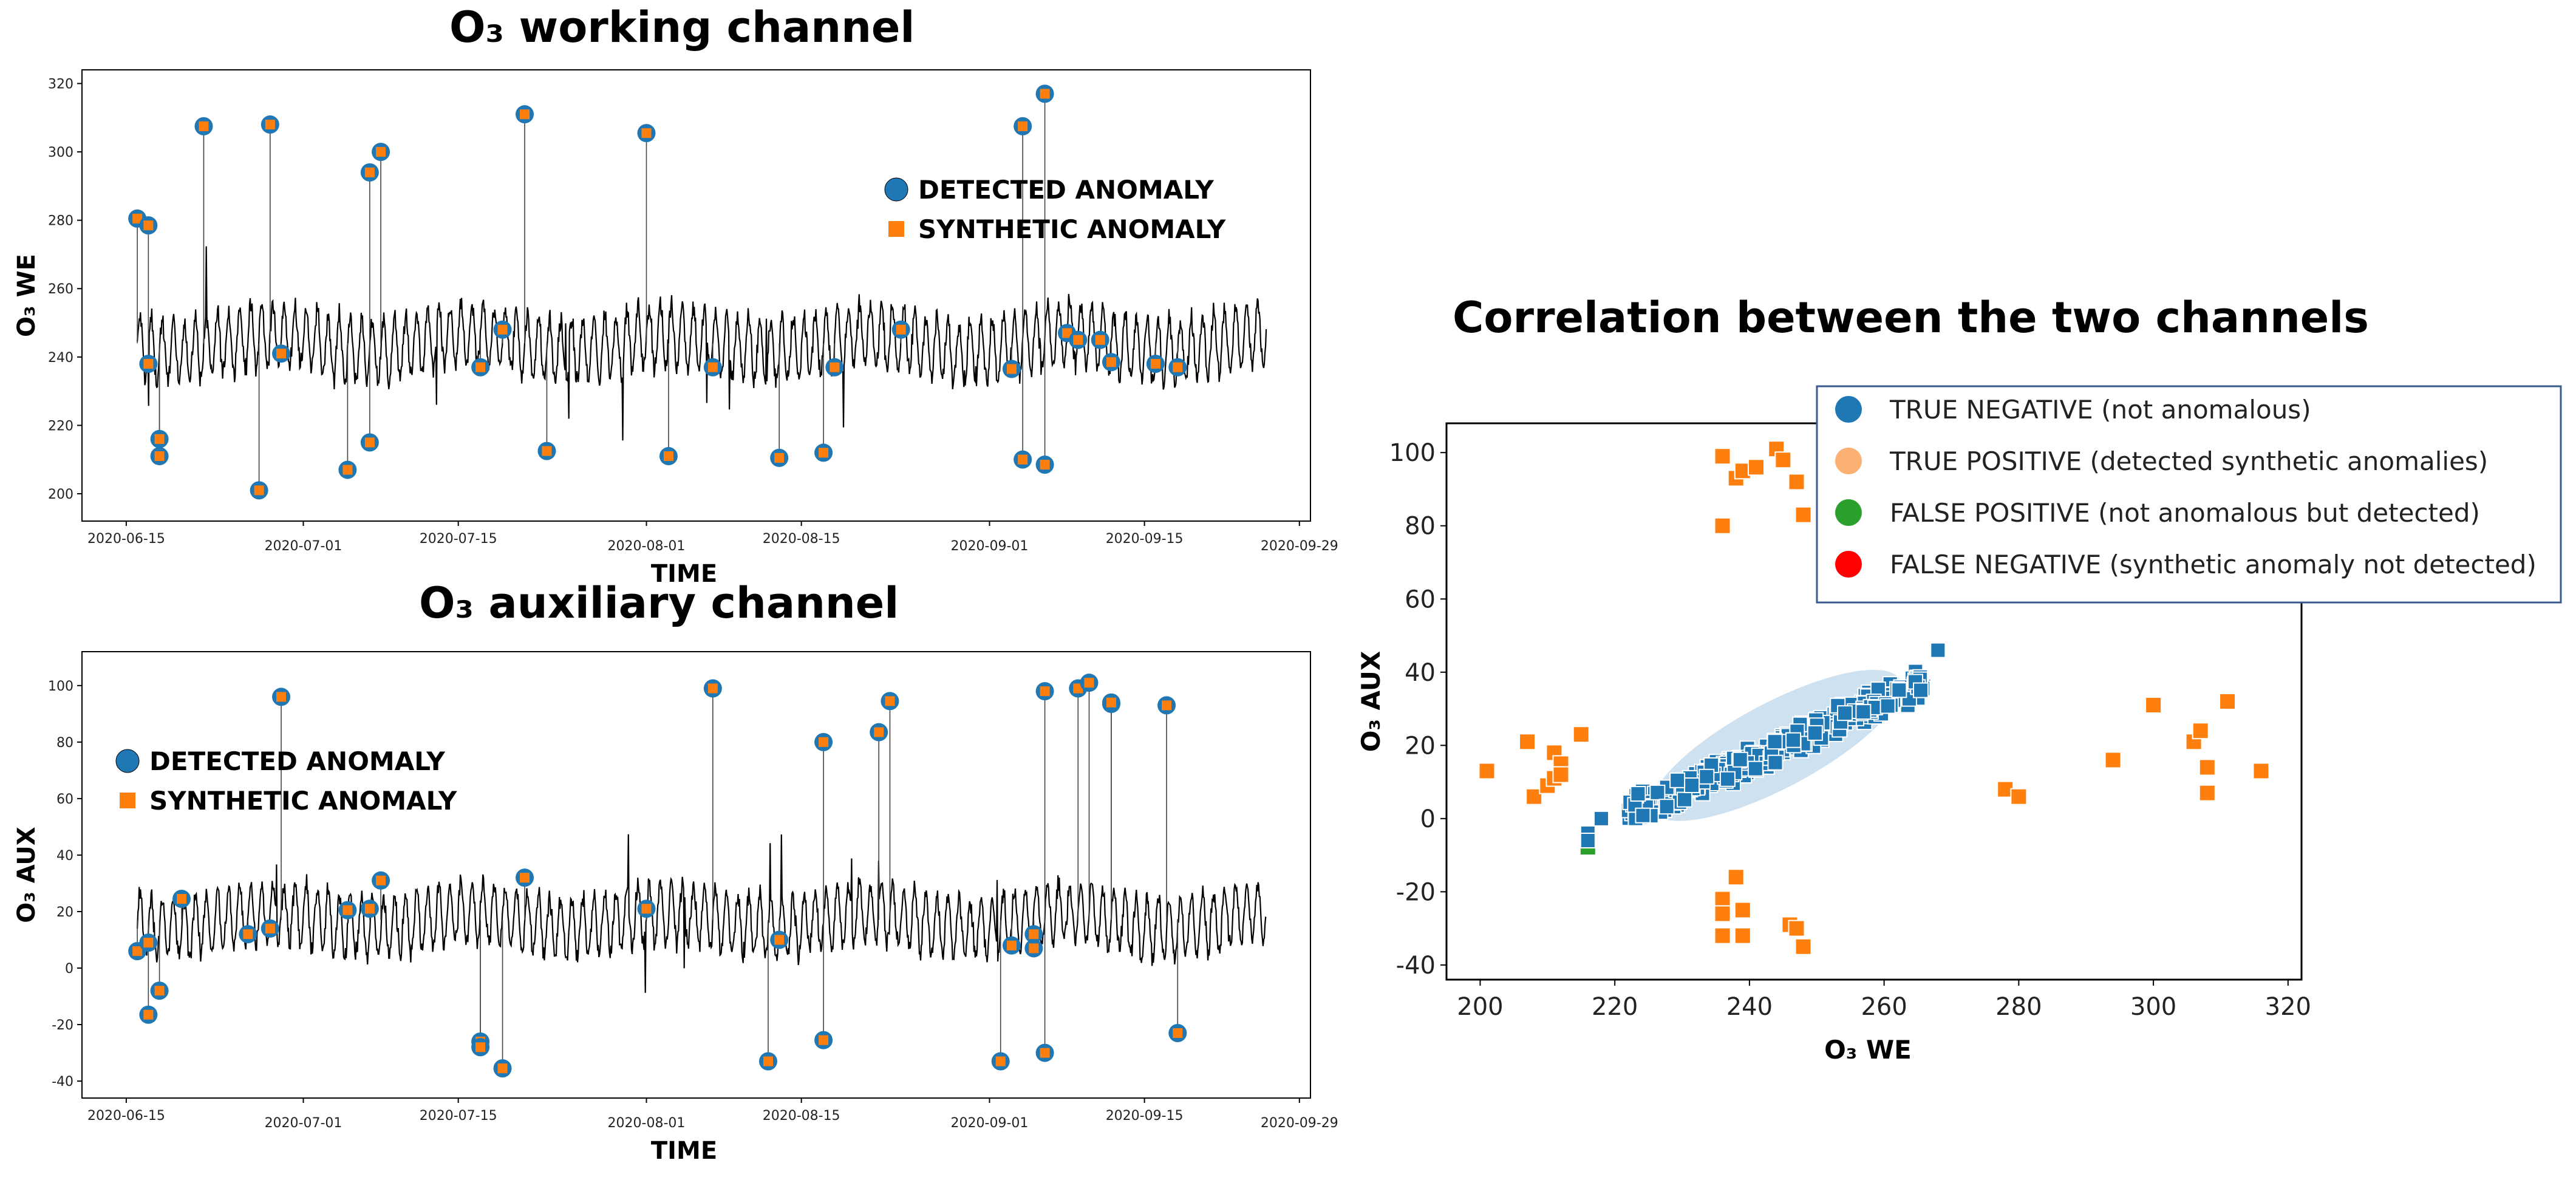 The height and width of the screenshot is (1177, 2576). What do you see at coordinates (1849, 512) in the screenshot?
I see `legend-false-positive-marker` at bounding box center [1849, 512].